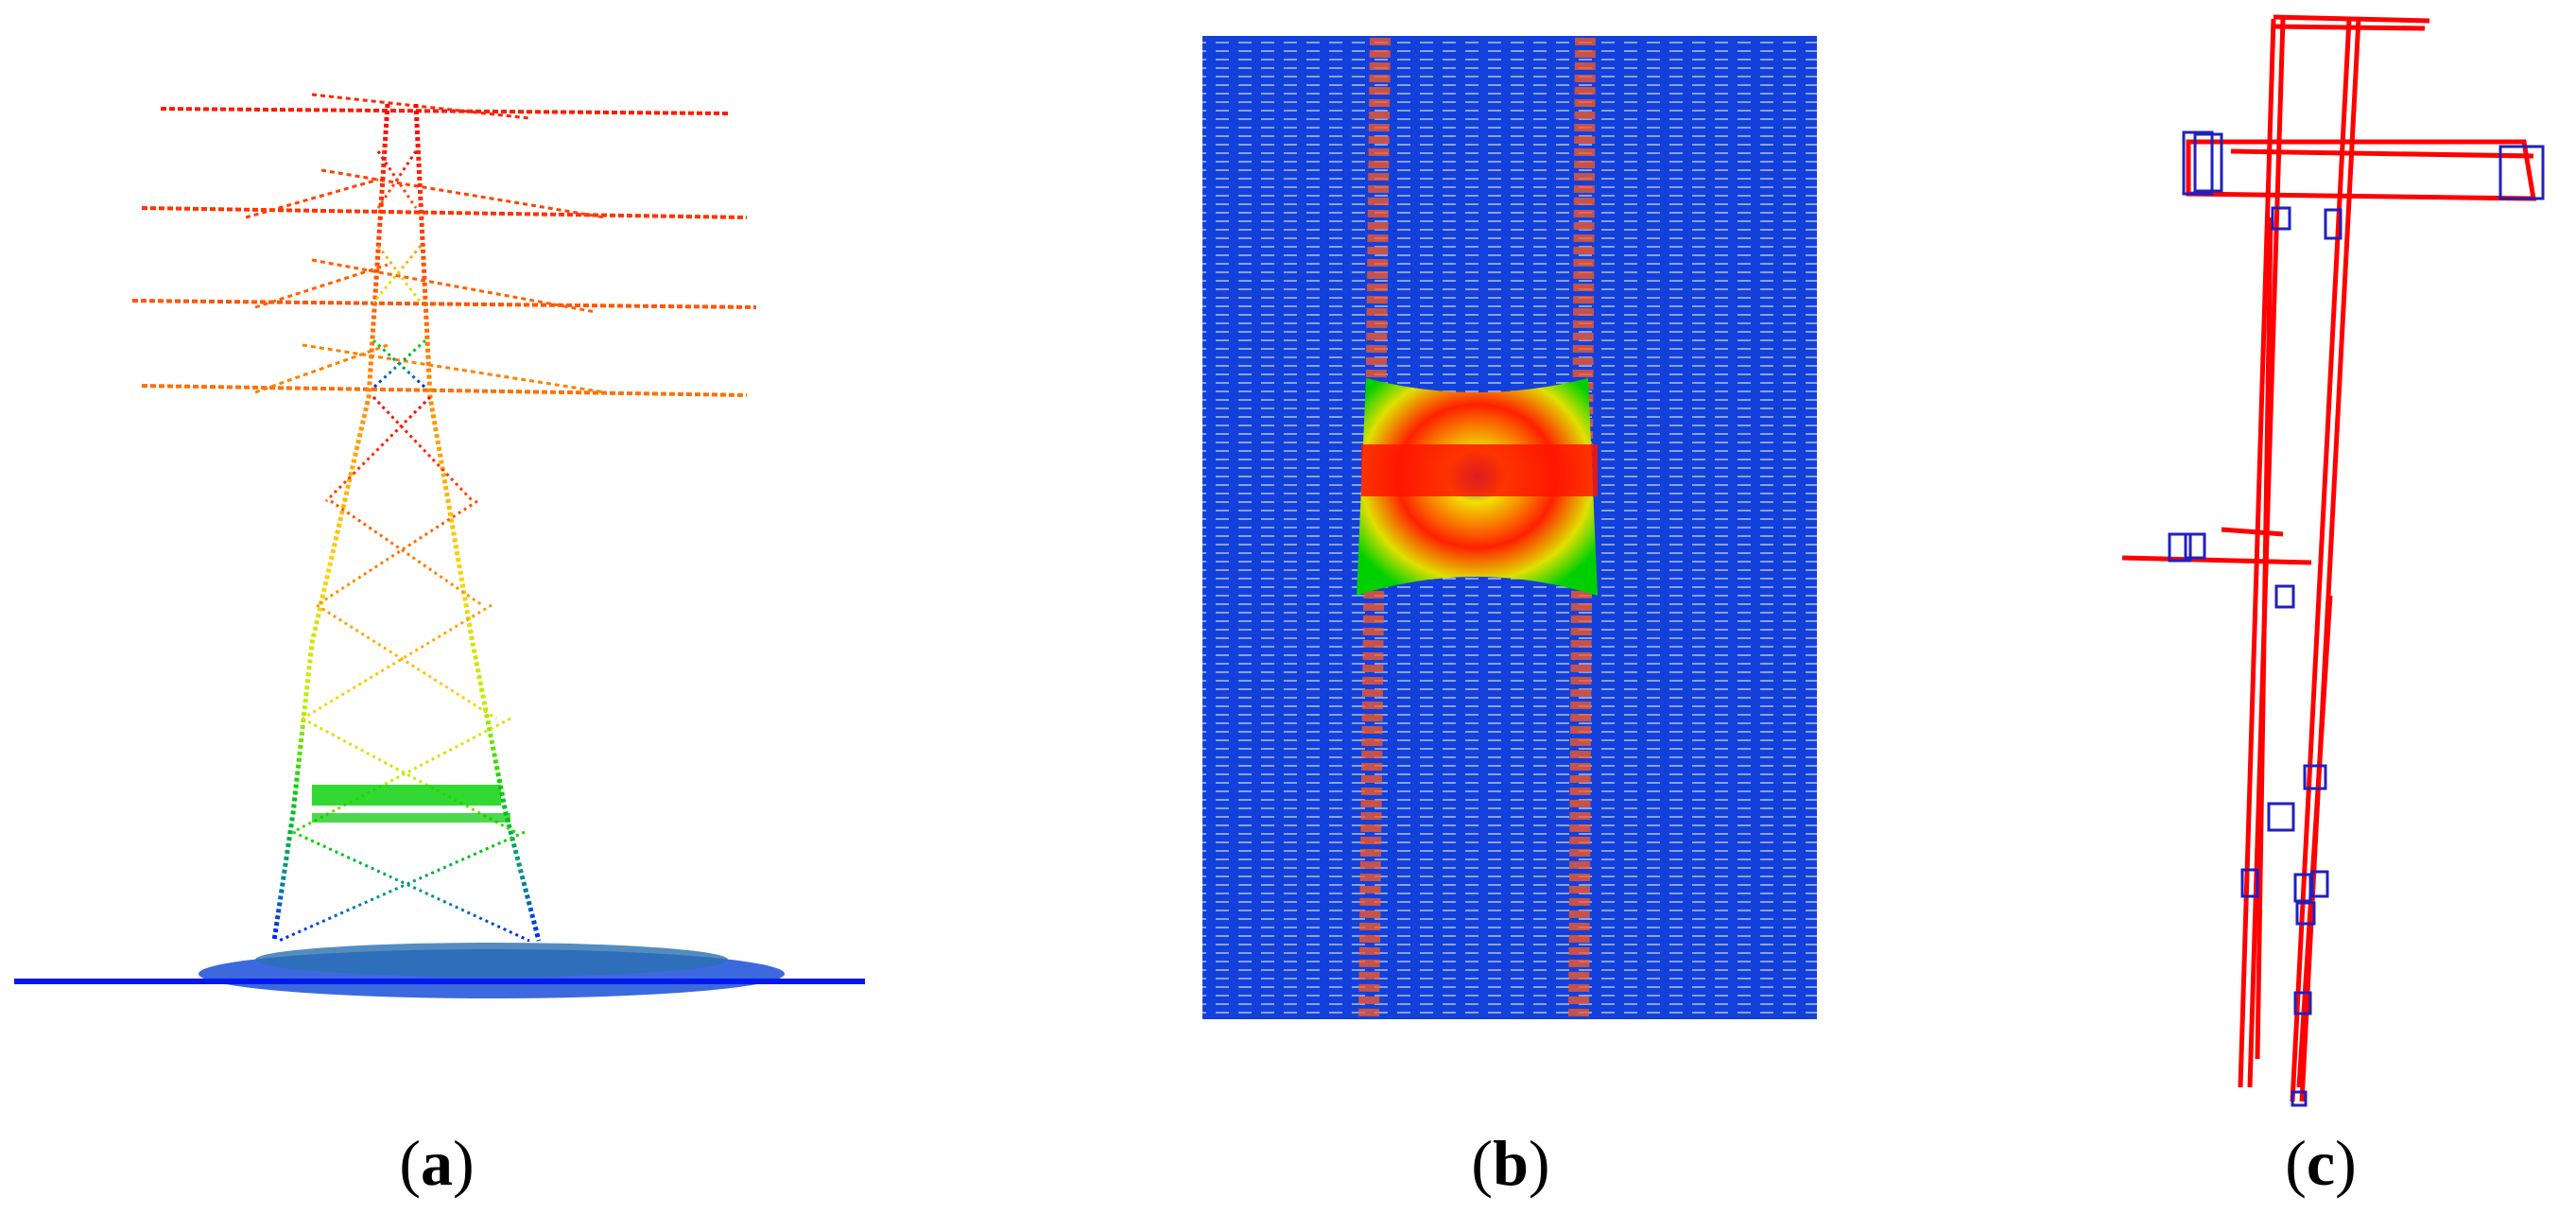  Describe the element at coordinates (410, 1163) in the screenshot. I see `caption-a-open: (` at that location.